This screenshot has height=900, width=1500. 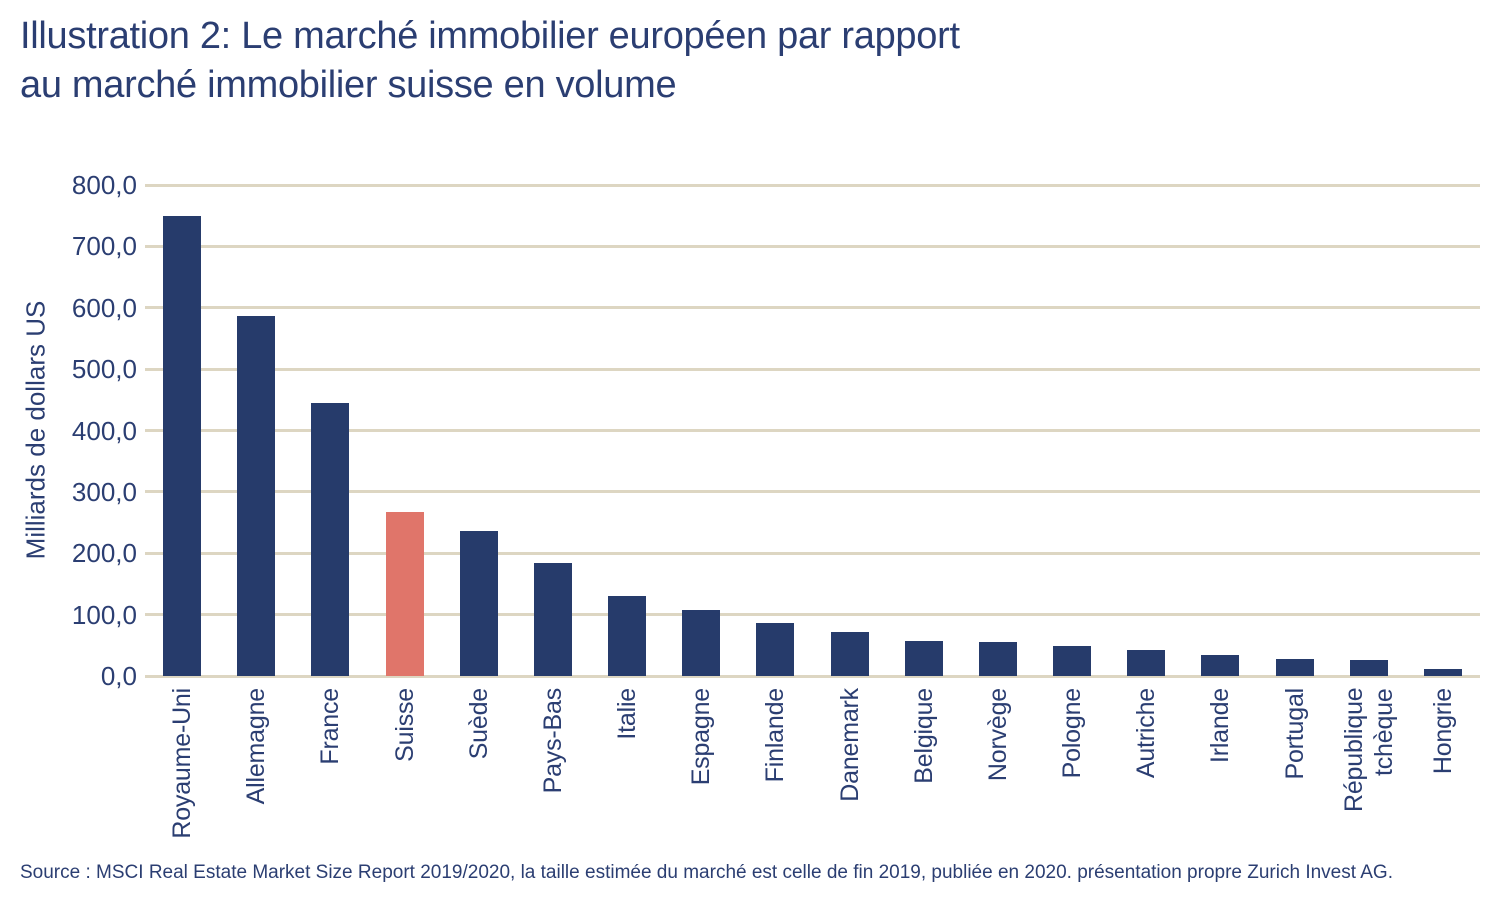 I want to click on x-category-label: Finlande, so click(x=775, y=735).